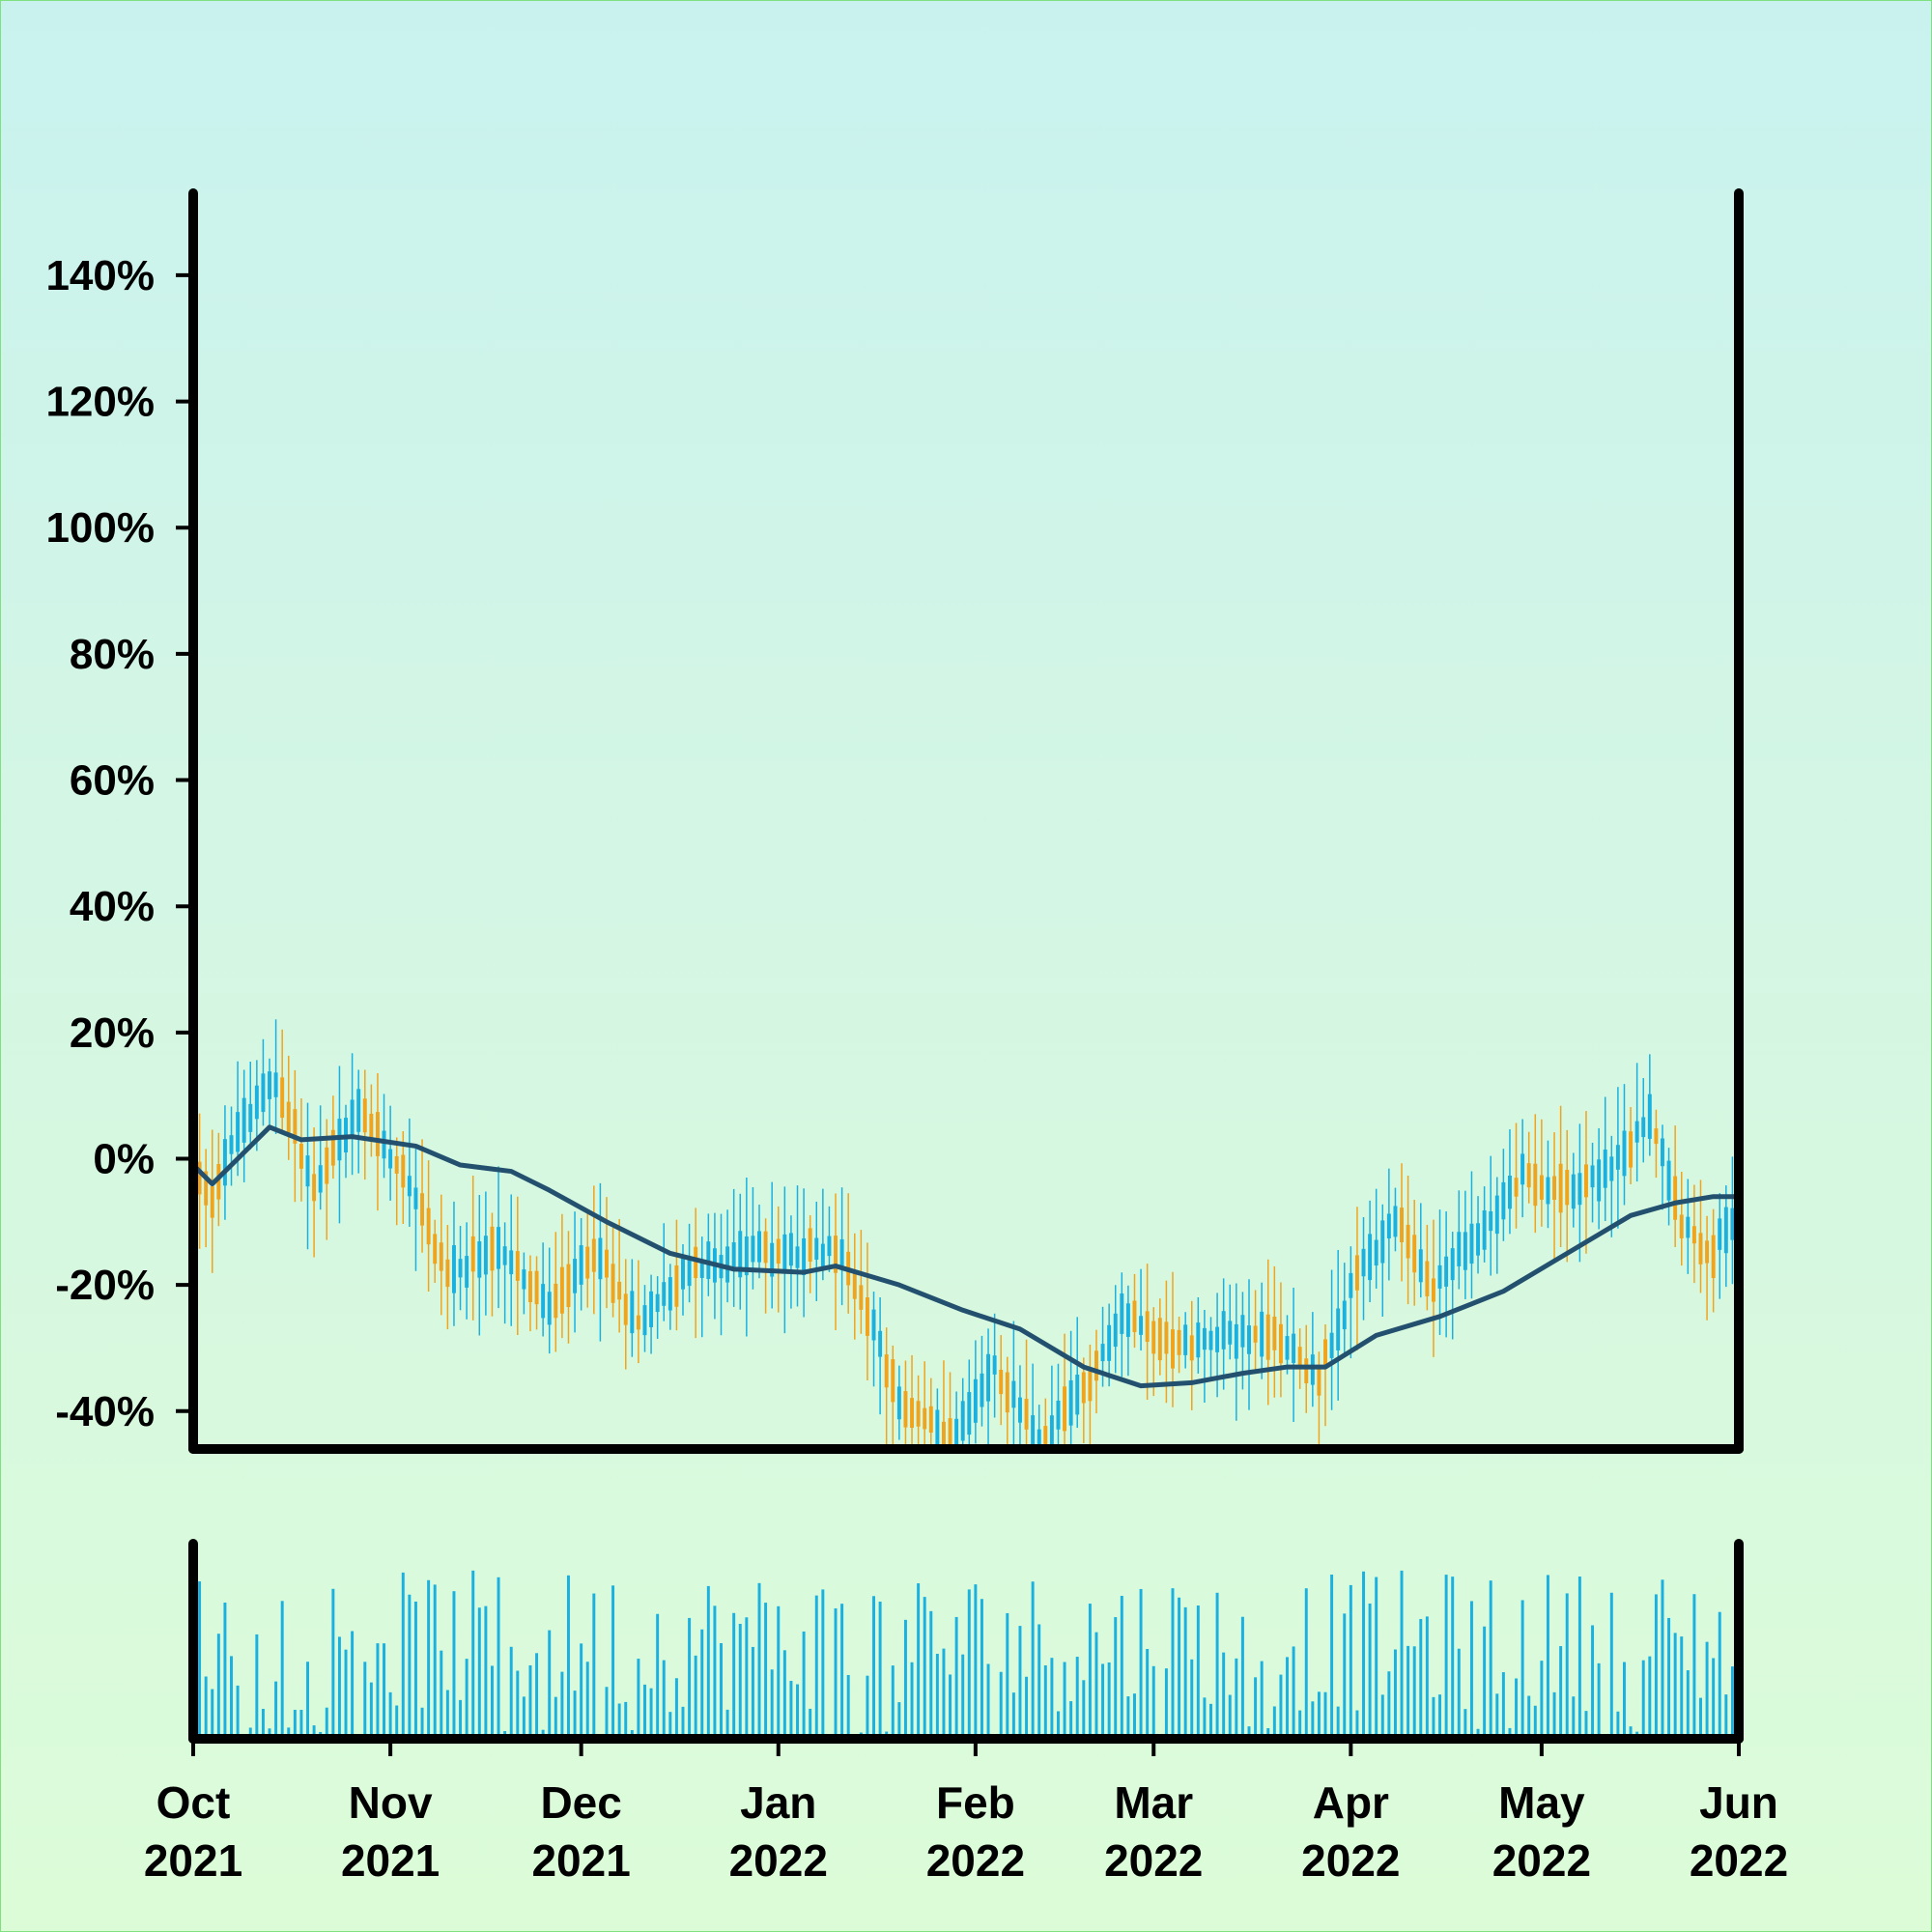 This screenshot has width=1932, height=1932. Describe the element at coordinates (105, 1285) in the screenshot. I see `y-tick-label: -20%` at that location.